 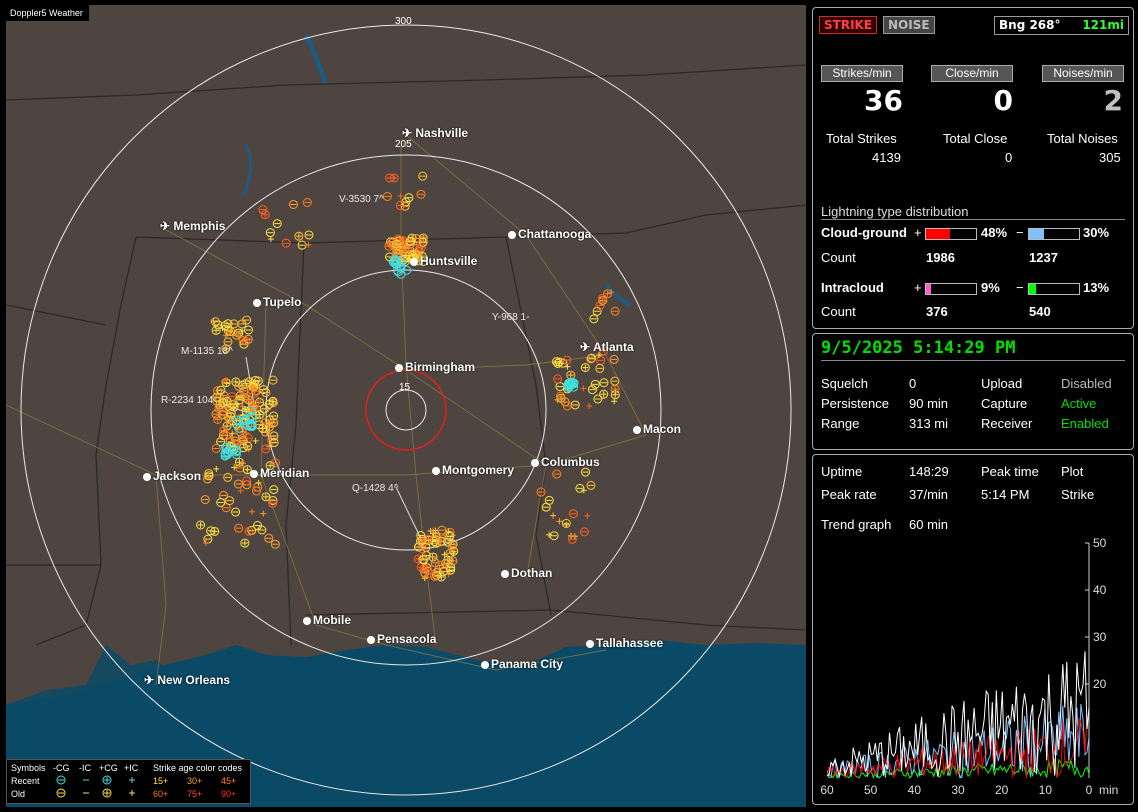 What do you see at coordinates (1072, 471) in the screenshot?
I see `plot-label: Plot` at bounding box center [1072, 471].